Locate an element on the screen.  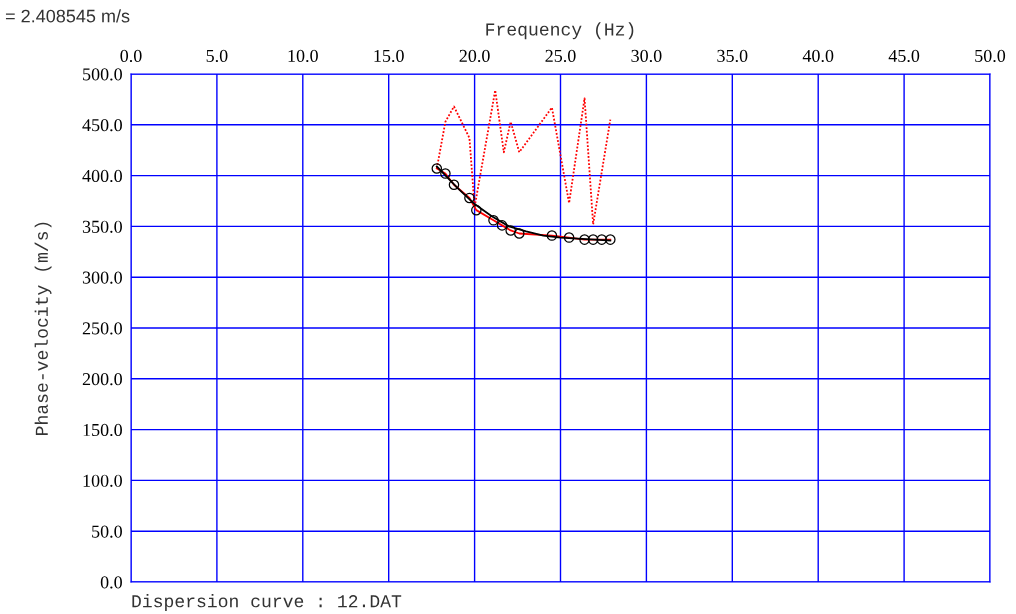
y-tick-label: 250.0 is located at coordinates (102, 328).